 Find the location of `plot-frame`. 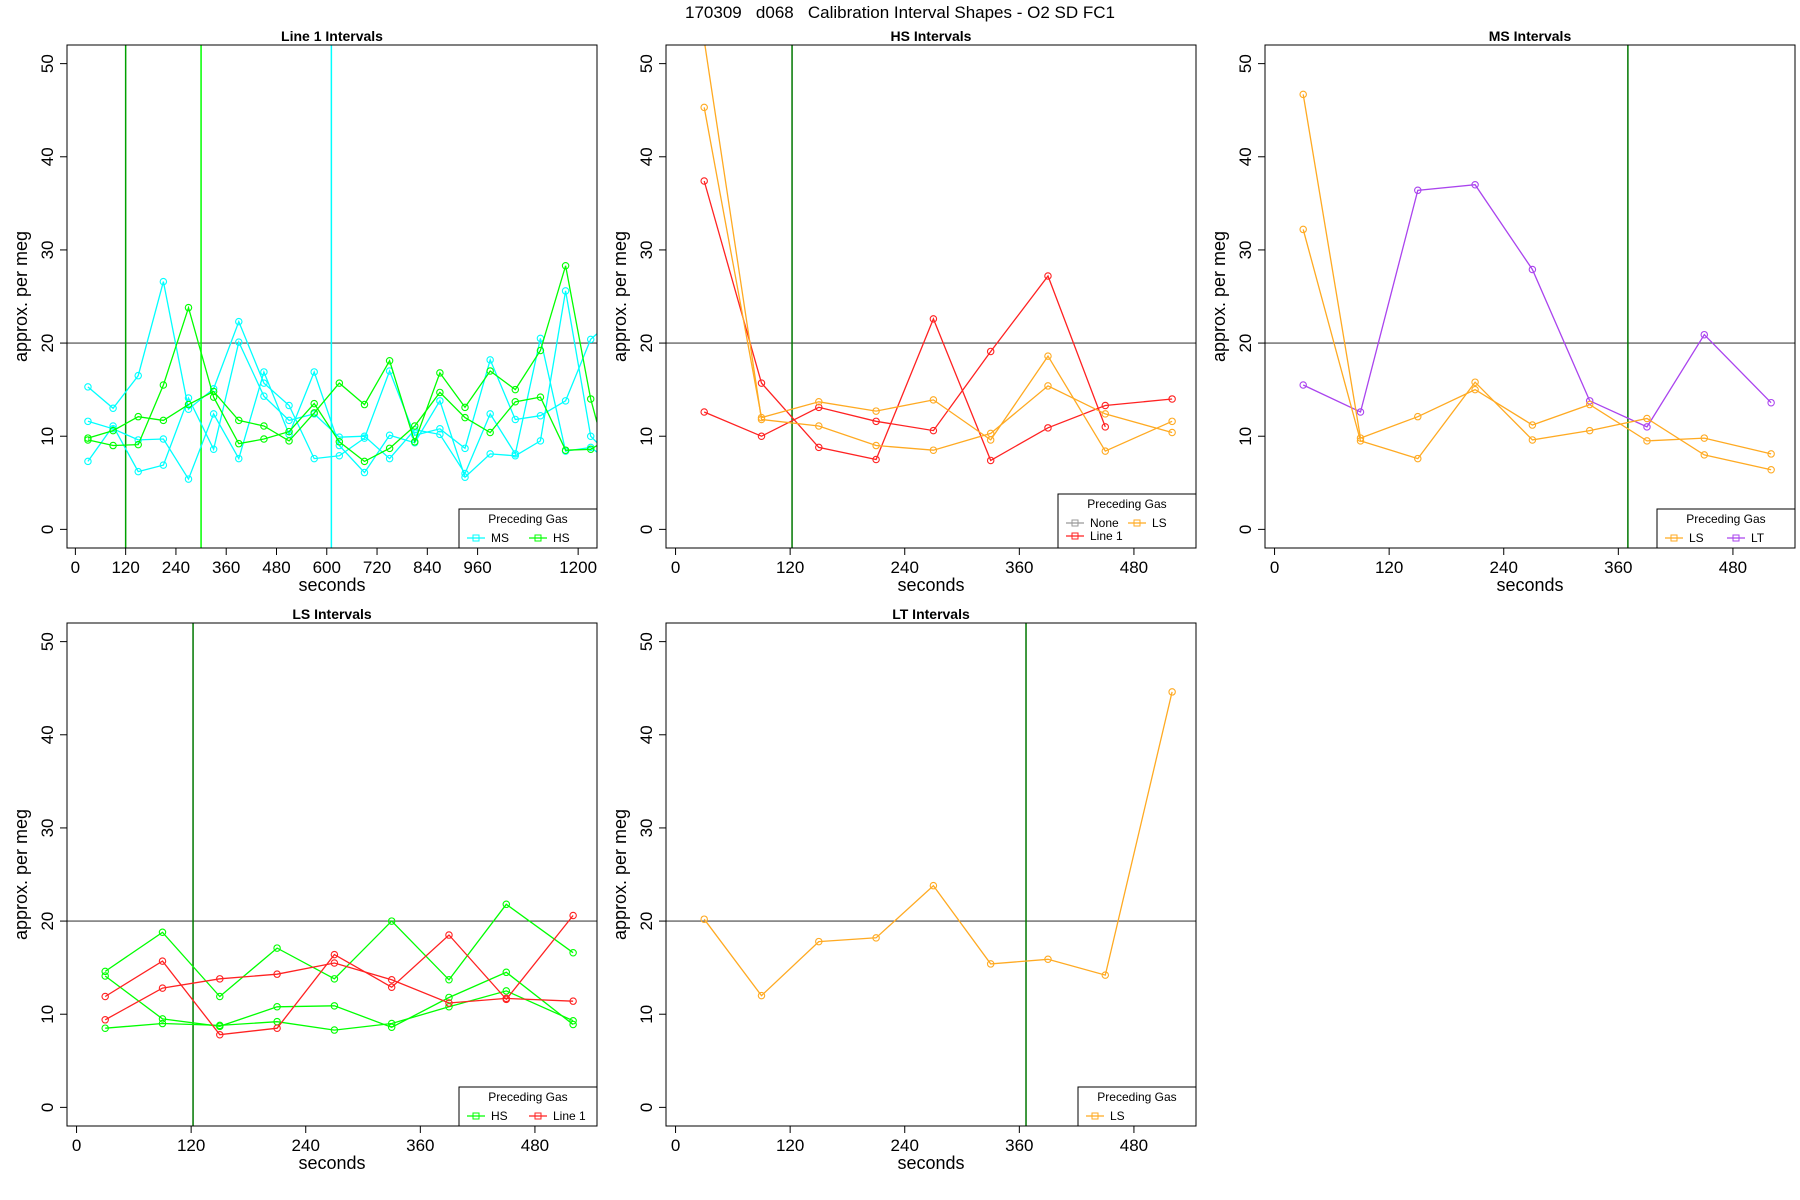

plot-frame is located at coordinates (1530, 296).